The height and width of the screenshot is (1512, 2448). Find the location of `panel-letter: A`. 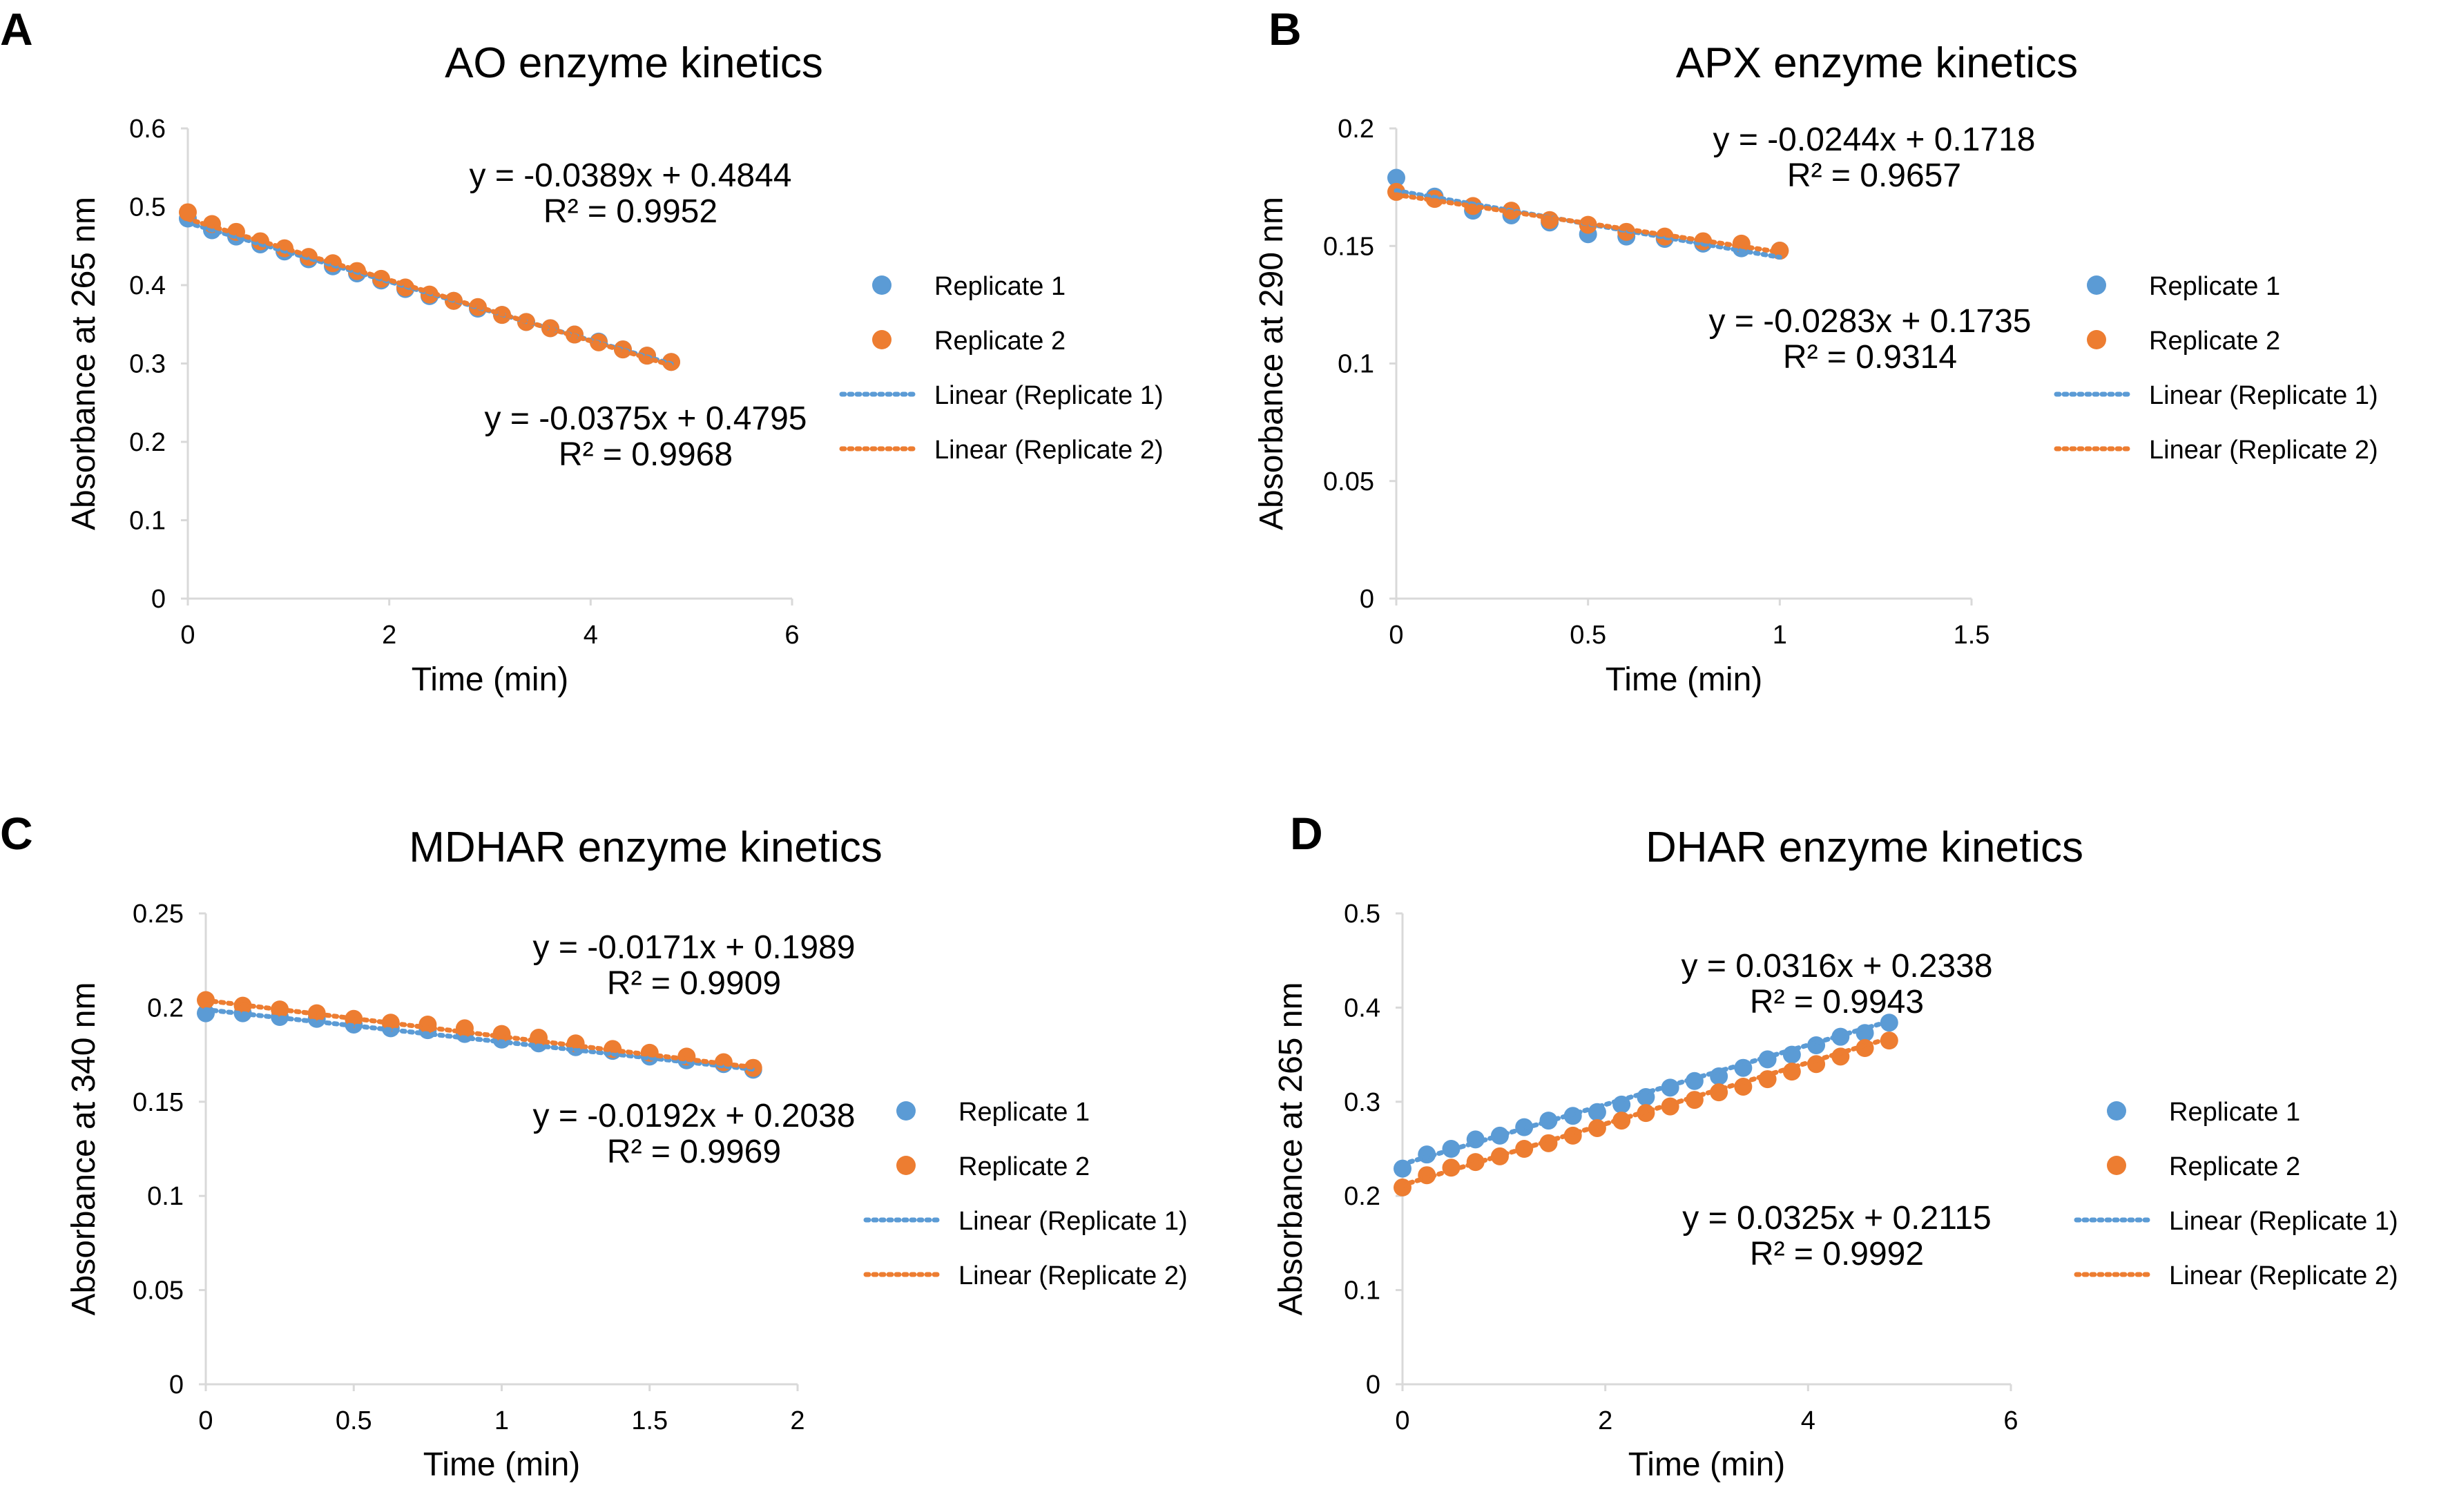

panel-letter: A is located at coordinates (16, 29).